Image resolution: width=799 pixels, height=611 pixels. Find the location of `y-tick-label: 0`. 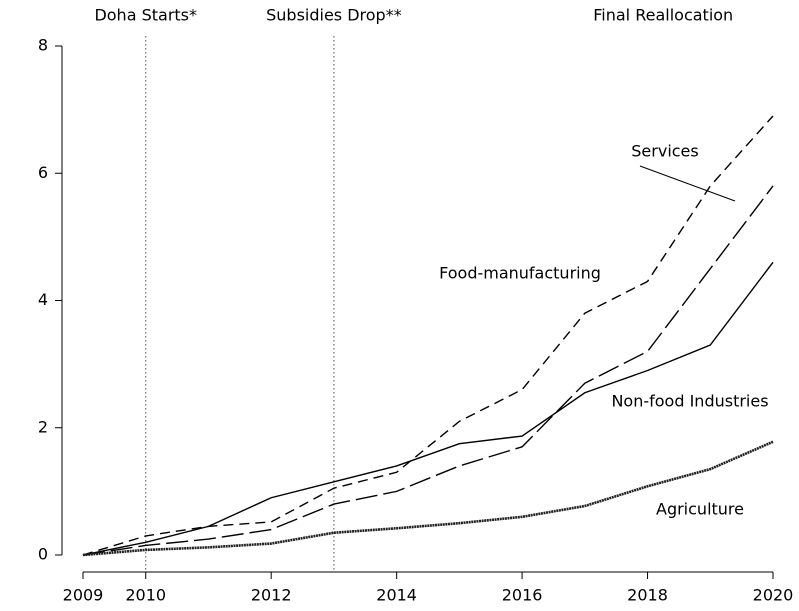

y-tick-label: 0 is located at coordinates (43, 554).